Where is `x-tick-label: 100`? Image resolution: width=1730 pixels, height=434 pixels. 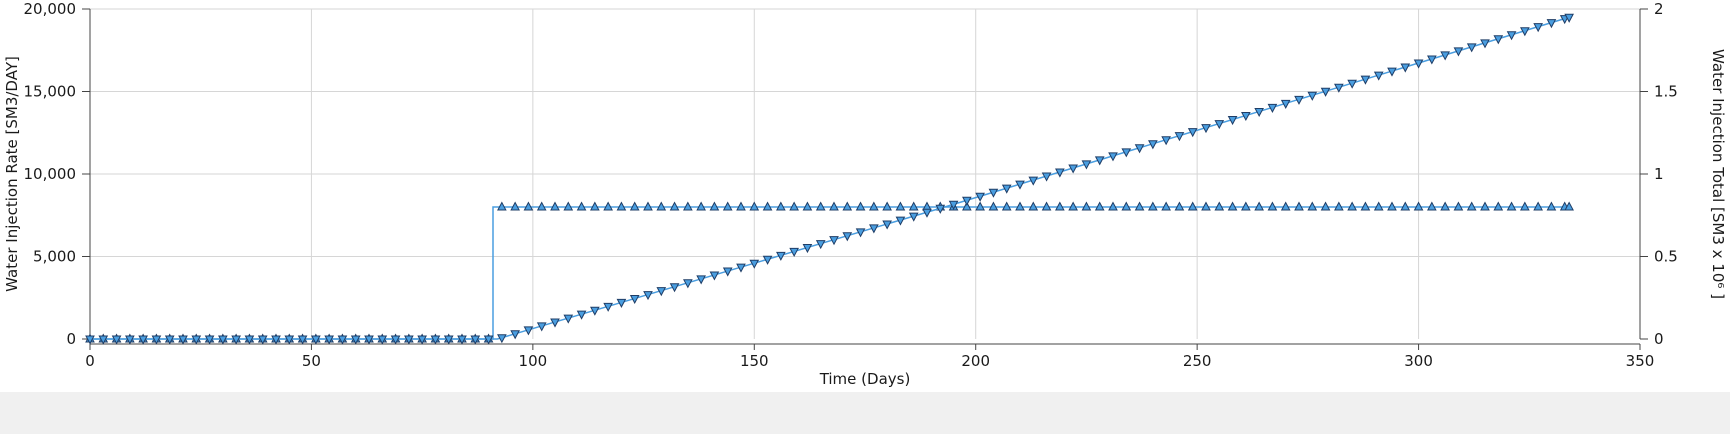 x-tick-label: 100 is located at coordinates (533, 361).